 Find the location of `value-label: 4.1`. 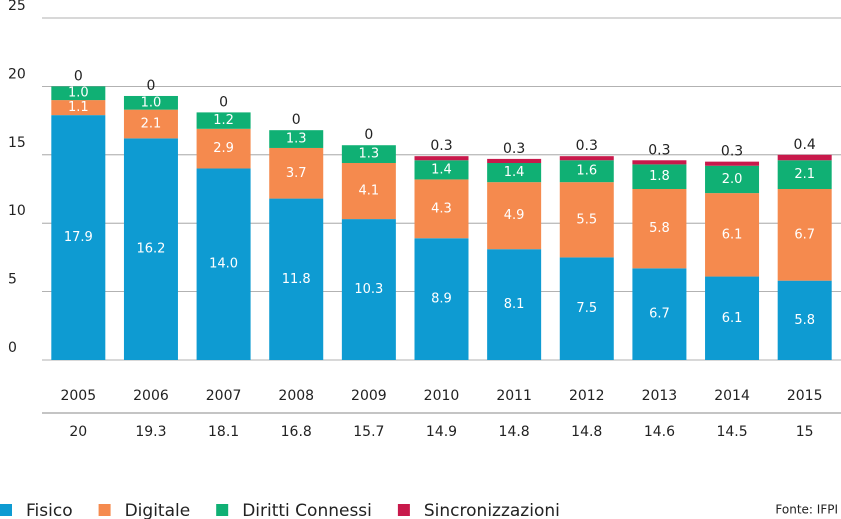

value-label: 4.1 is located at coordinates (369, 191).